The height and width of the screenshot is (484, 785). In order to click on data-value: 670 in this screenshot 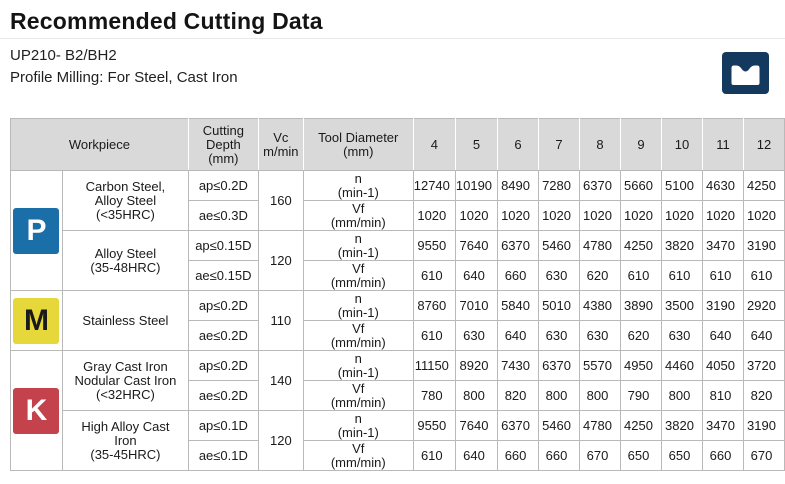, I will do `click(600, 455)`.